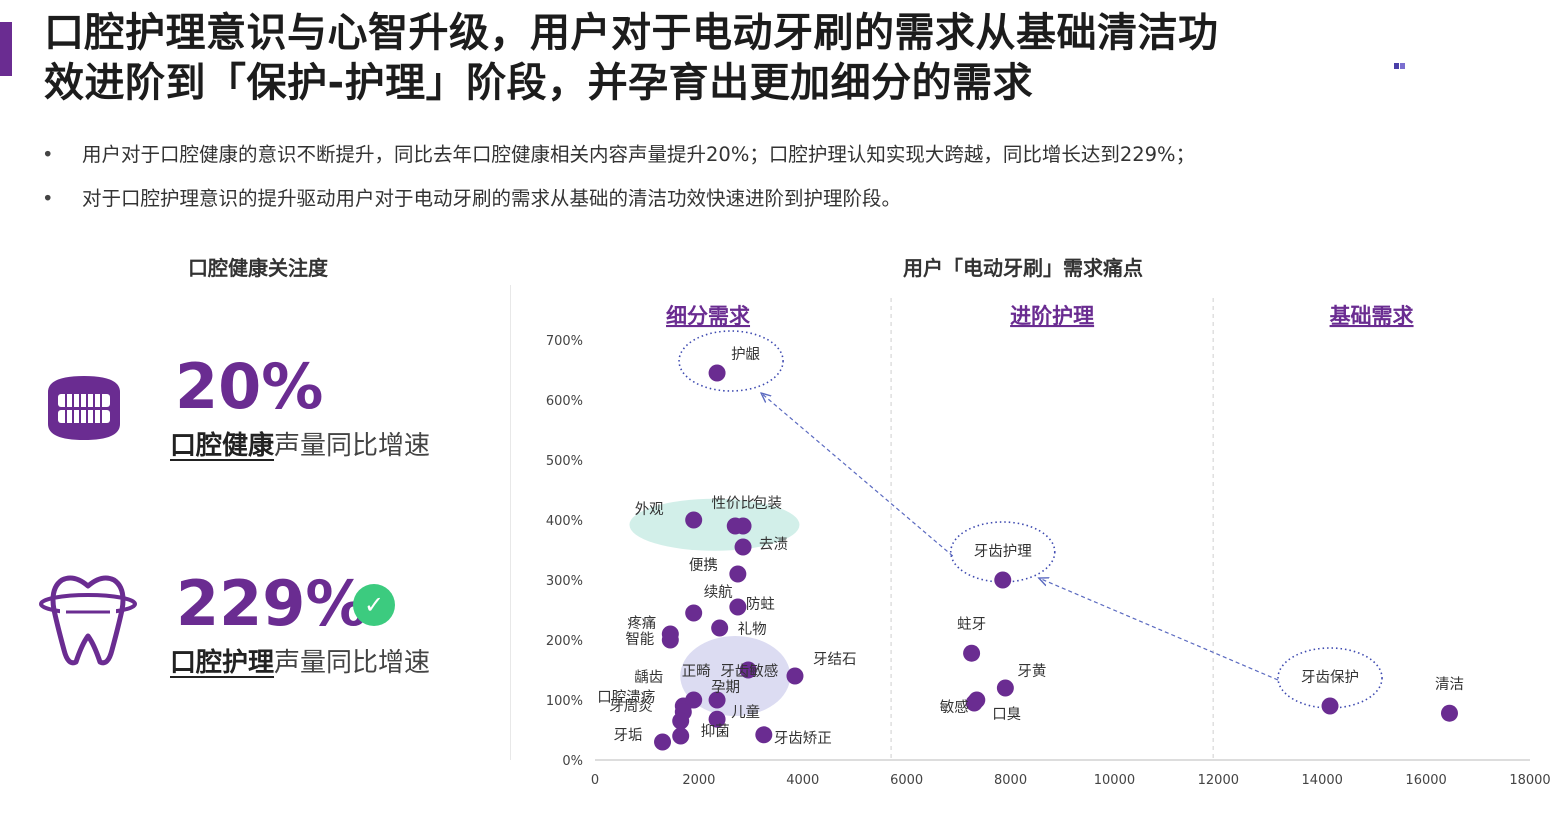 Image resolution: width=1562 pixels, height=817 pixels. I want to click on data-point-label: 外观, so click(649, 509).